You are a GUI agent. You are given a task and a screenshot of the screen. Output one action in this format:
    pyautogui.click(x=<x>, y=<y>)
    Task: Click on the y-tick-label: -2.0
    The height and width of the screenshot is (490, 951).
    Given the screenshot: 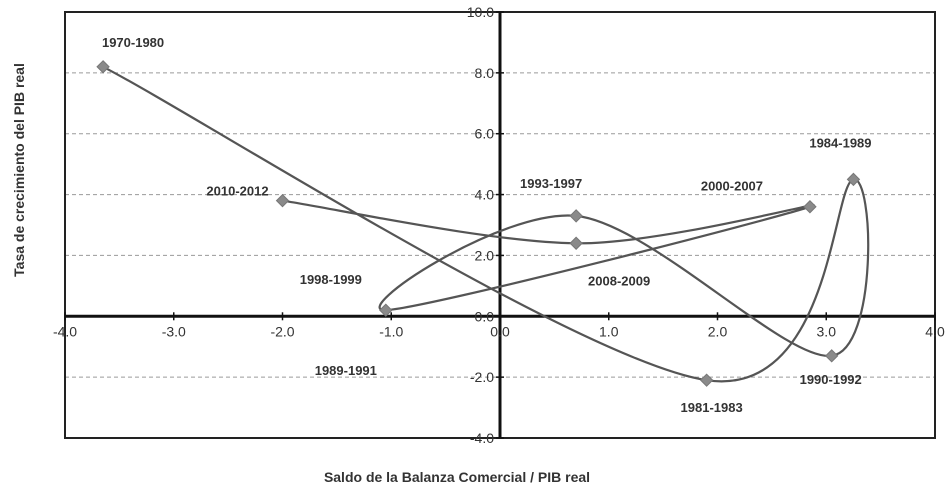 What is the action you would take?
    pyautogui.click(x=482, y=377)
    